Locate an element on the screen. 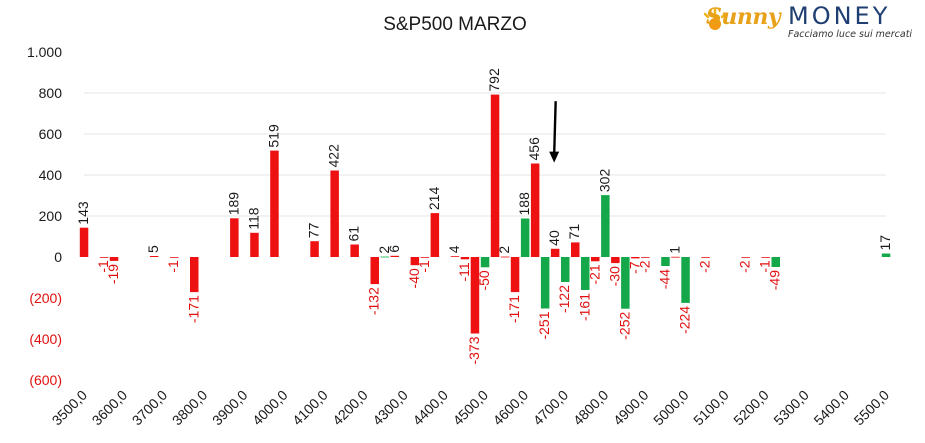 This screenshot has height=443, width=925. data-label: 143 is located at coordinates (83, 213).